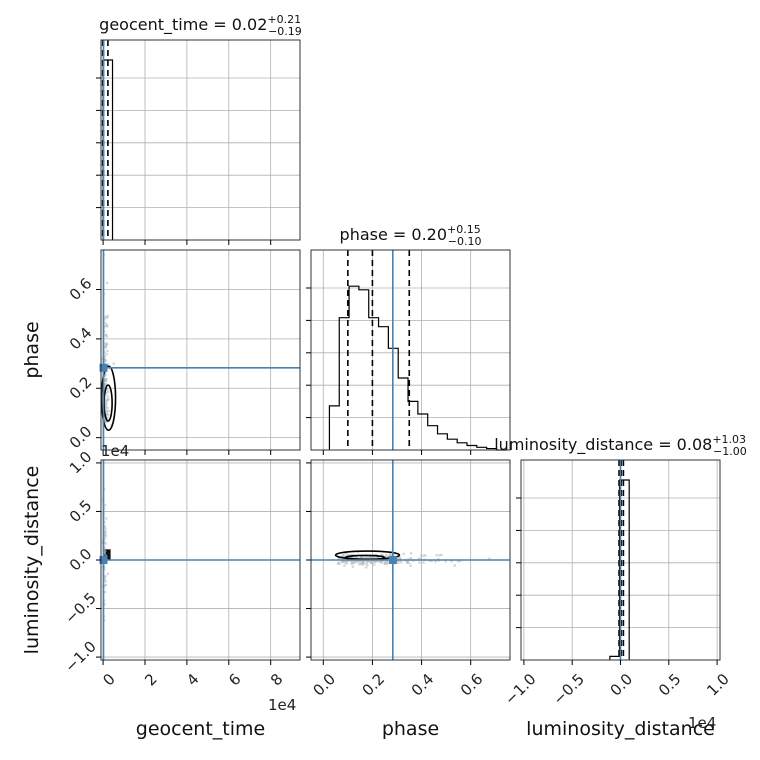 This screenshot has width=760, height=760. What do you see at coordinates (199, 560) in the screenshot?
I see `panel-2d-geocent_time-luminosity_distance` at bounding box center [199, 560].